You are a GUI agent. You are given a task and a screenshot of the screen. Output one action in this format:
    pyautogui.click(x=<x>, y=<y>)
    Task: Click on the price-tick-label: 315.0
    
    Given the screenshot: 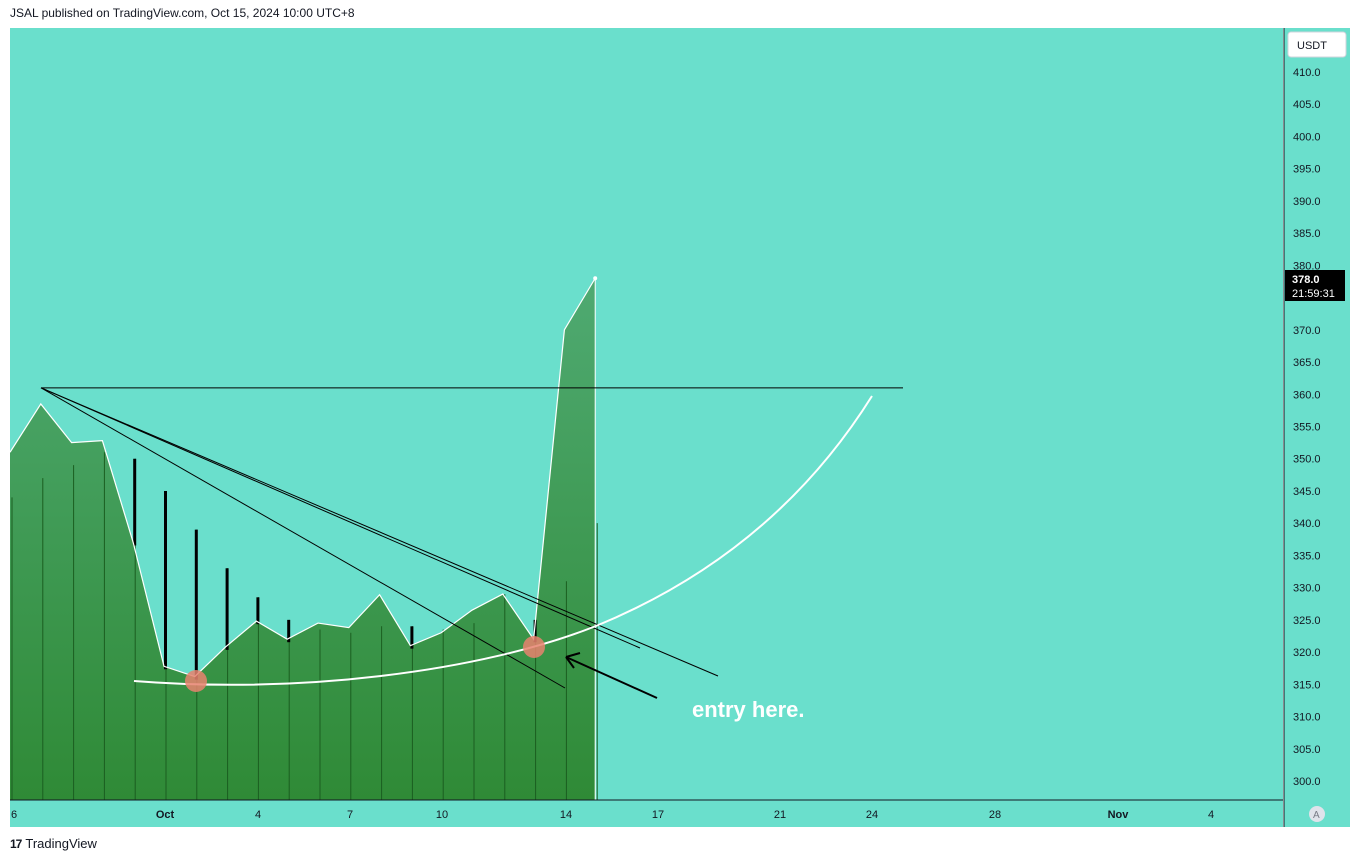 What is the action you would take?
    pyautogui.click(x=1307, y=685)
    